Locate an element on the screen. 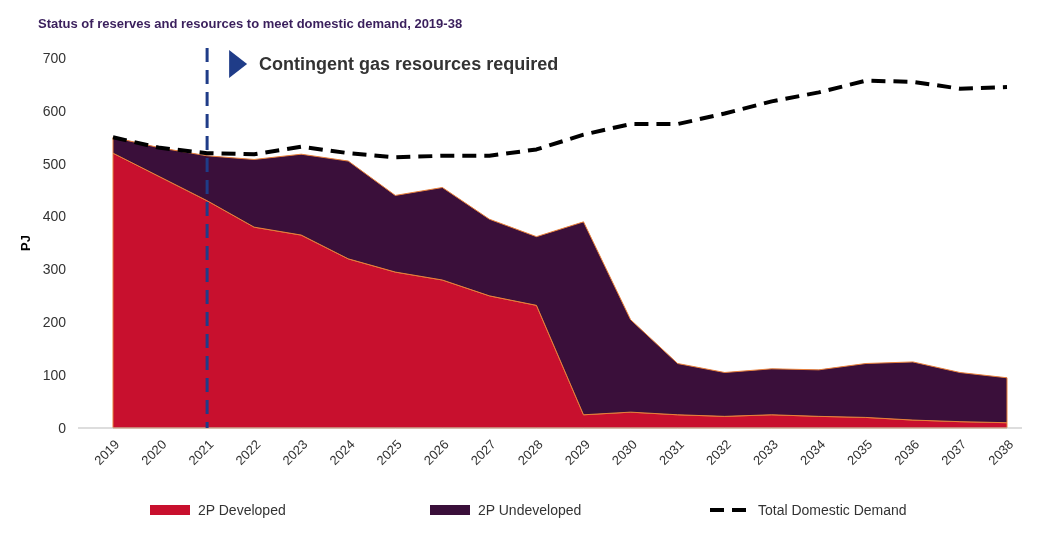 The image size is (1060, 534). line-series is located at coordinates (560, 119).